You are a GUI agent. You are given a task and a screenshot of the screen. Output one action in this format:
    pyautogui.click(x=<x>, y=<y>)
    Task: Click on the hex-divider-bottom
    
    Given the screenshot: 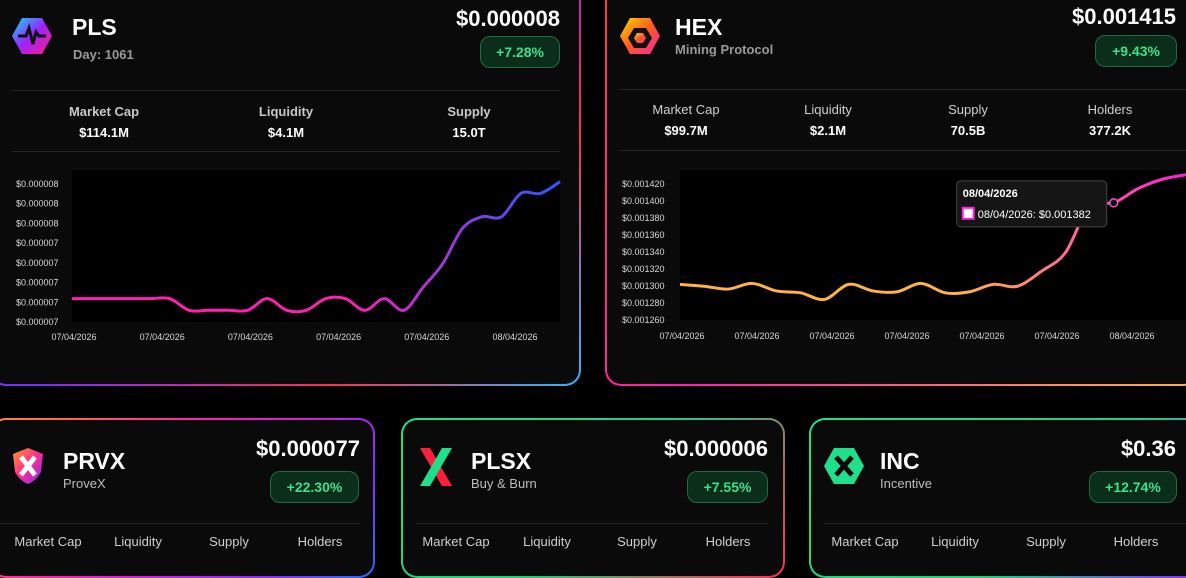 What is the action you would take?
    pyautogui.click(x=903, y=150)
    